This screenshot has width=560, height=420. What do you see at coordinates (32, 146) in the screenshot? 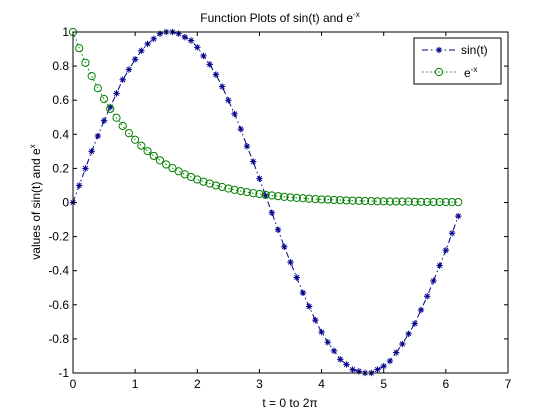
I see `y-axis-label-superscript: x` at bounding box center [32, 146].